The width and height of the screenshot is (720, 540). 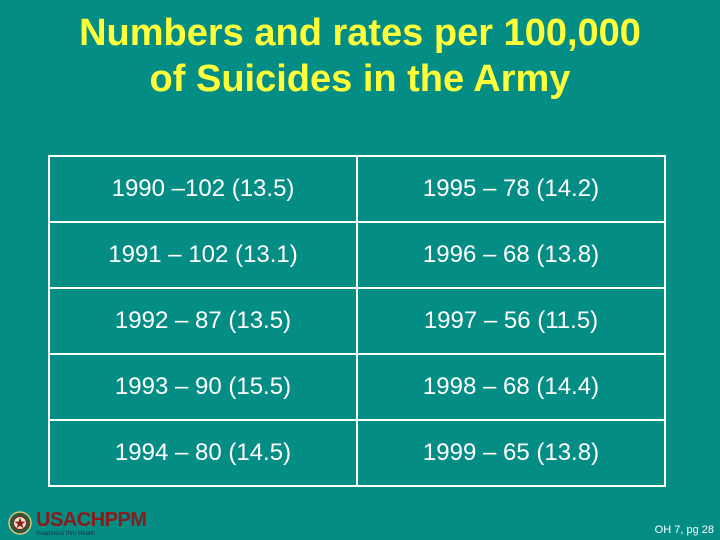 What do you see at coordinates (511, 255) in the screenshot?
I see `table-cell: 1996 – 68 (13.8)` at bounding box center [511, 255].